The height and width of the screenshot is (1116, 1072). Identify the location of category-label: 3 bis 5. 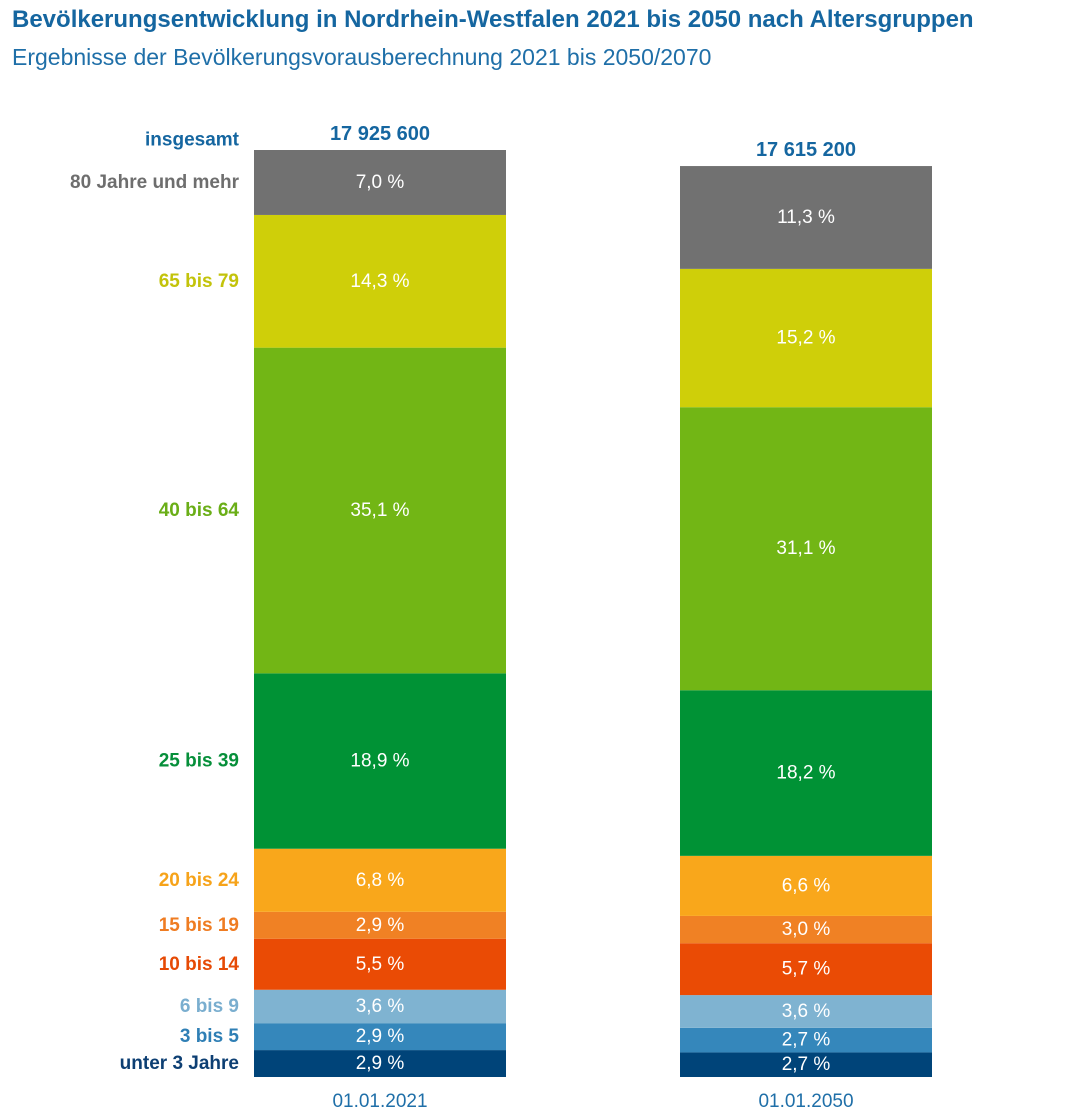
(210, 1036).